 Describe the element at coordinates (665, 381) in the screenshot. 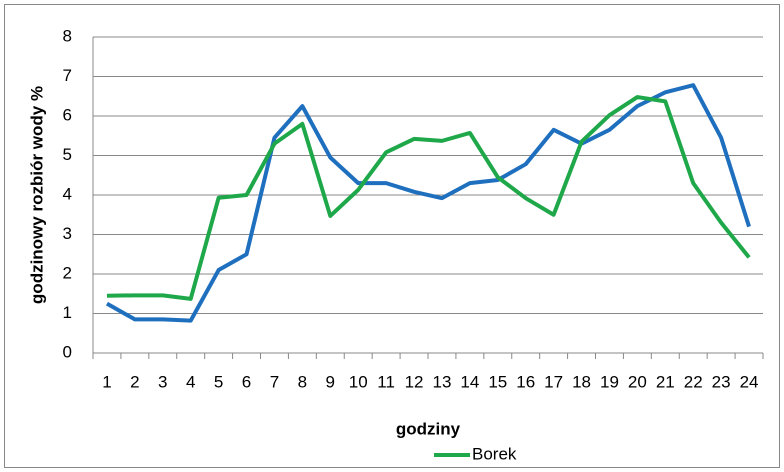

I see `x-tick-label: 21` at that location.